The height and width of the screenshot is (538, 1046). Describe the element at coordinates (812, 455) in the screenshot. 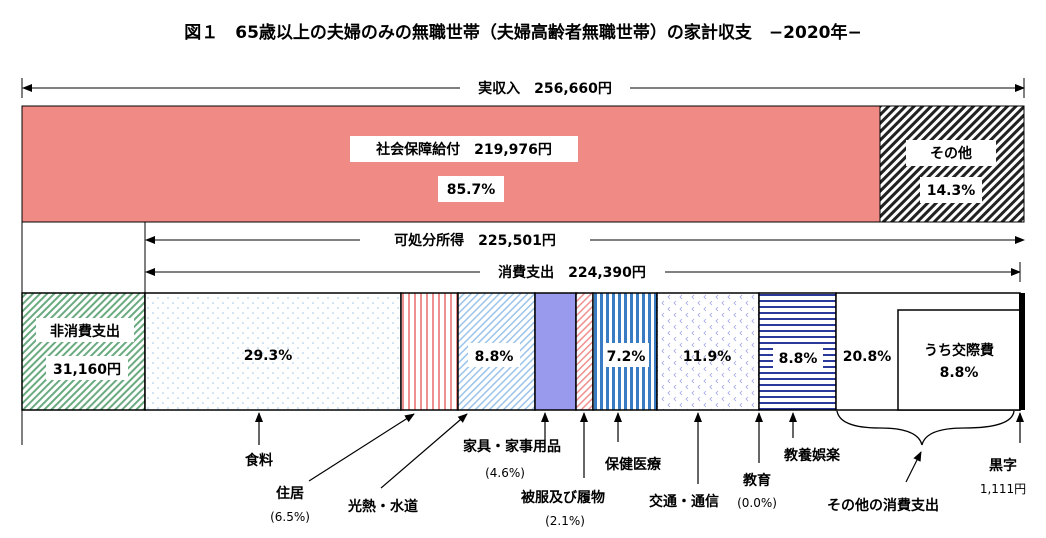

I see `recreation-label: 教養娯楽` at that location.